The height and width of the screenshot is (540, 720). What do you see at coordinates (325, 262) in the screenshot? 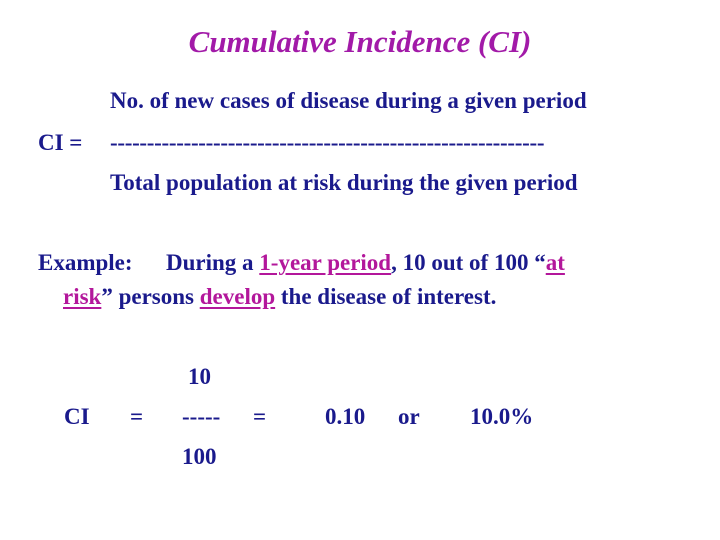
I see `example-period-highlight: 1-year period` at bounding box center [325, 262].